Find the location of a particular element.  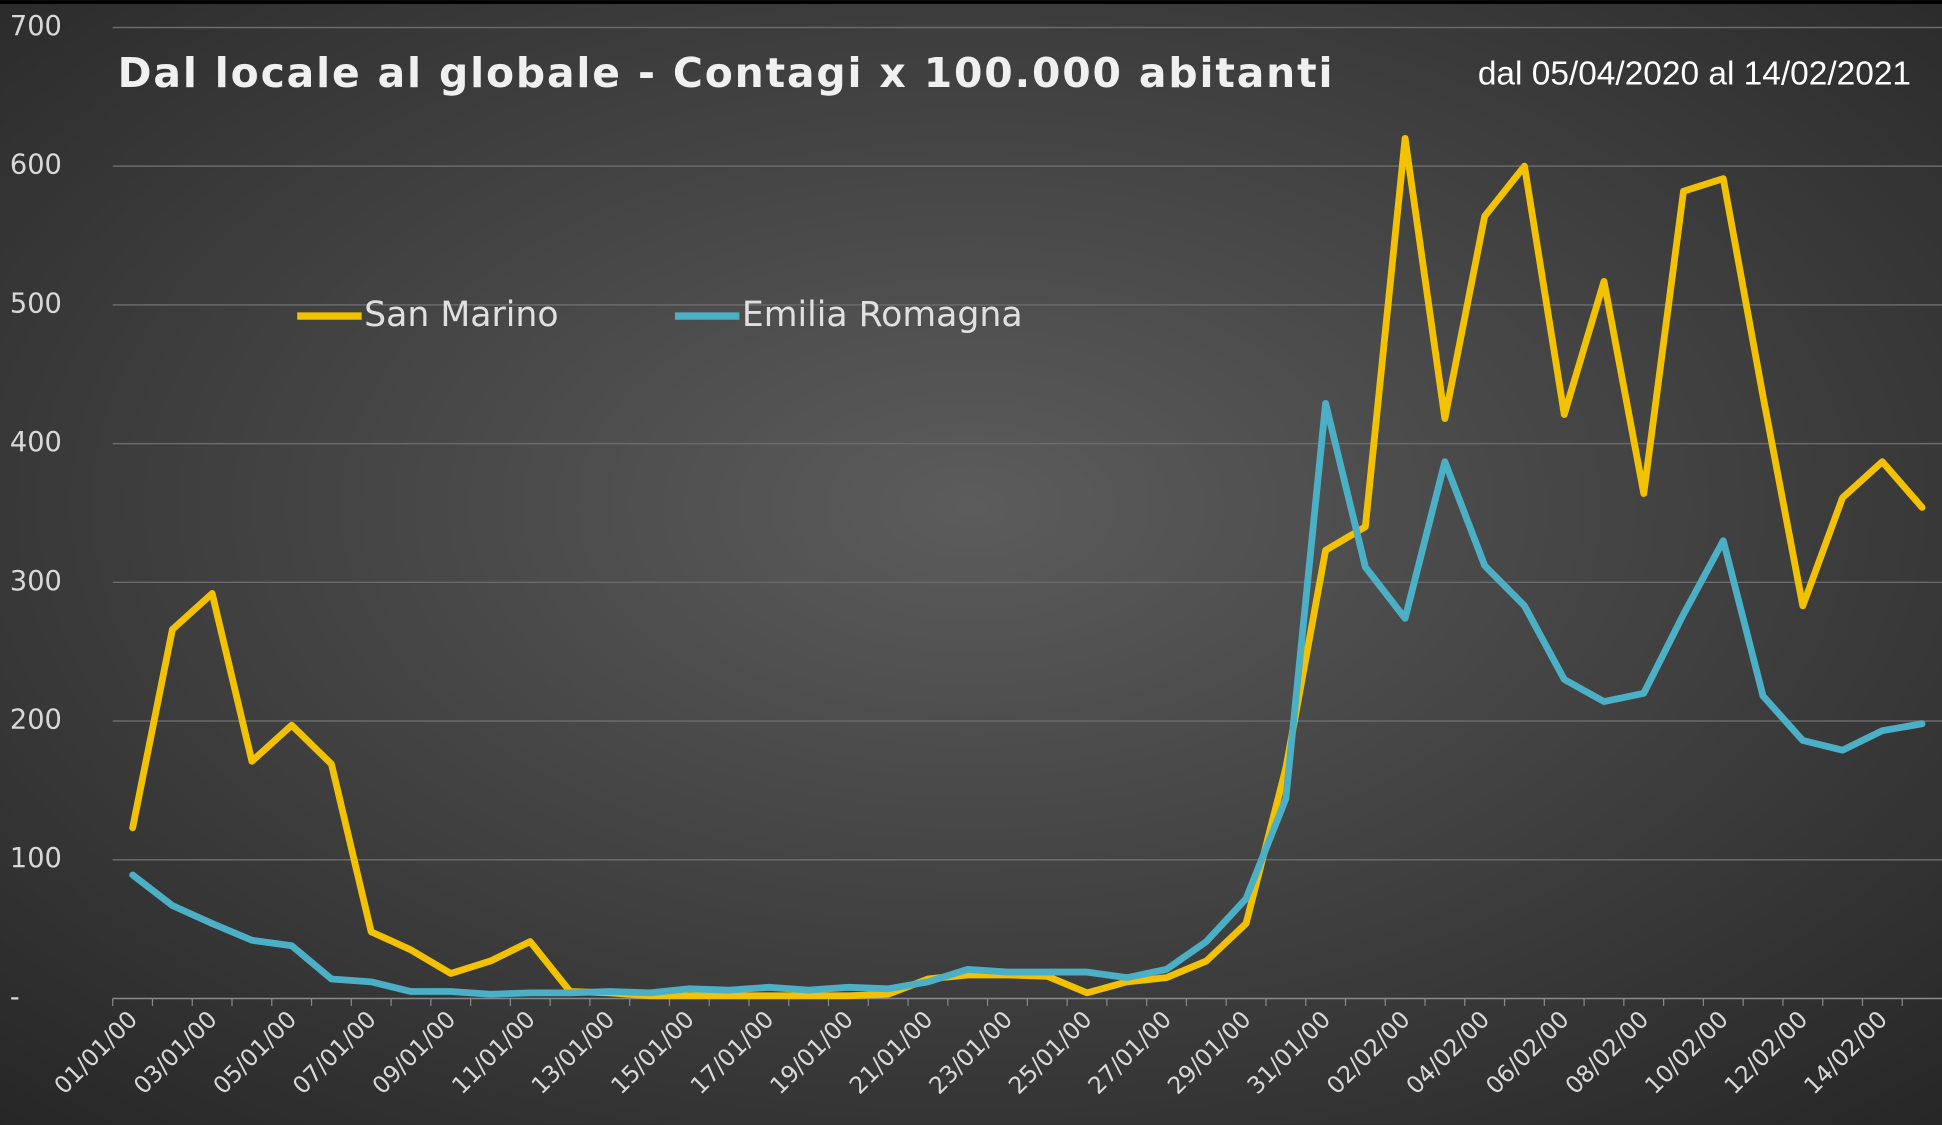

y-tick-label: 400 is located at coordinates (36, 442).